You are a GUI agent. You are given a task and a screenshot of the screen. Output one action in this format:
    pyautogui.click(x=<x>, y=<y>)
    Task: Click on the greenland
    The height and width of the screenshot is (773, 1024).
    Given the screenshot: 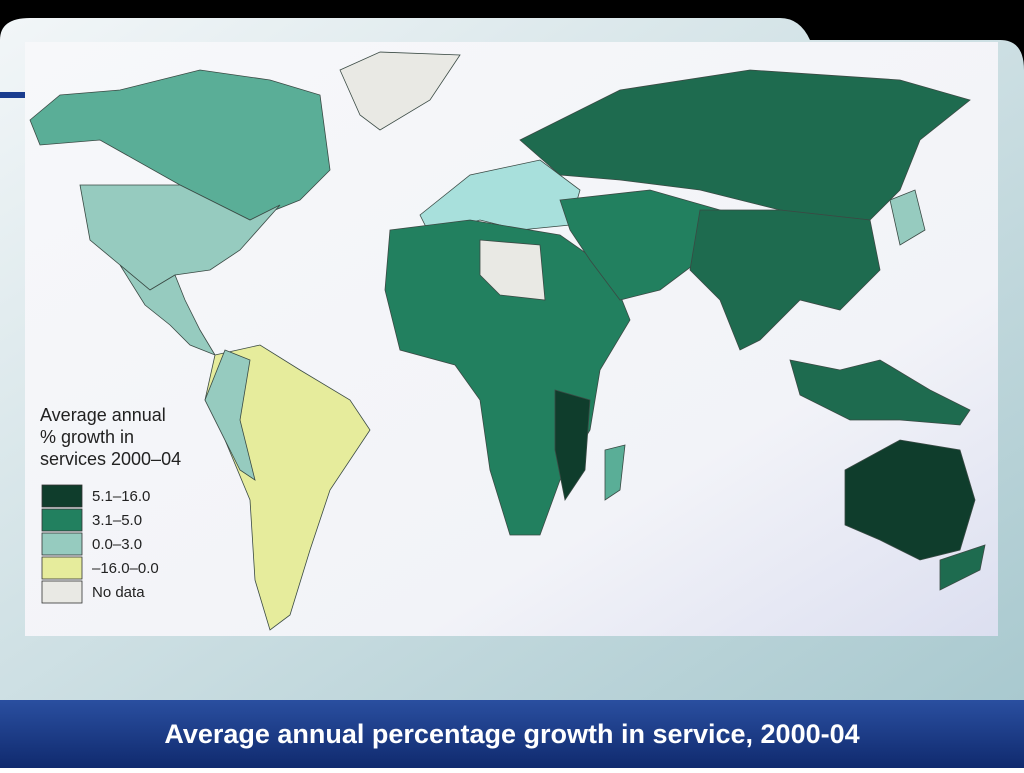 What is the action you would take?
    pyautogui.click(x=400, y=91)
    